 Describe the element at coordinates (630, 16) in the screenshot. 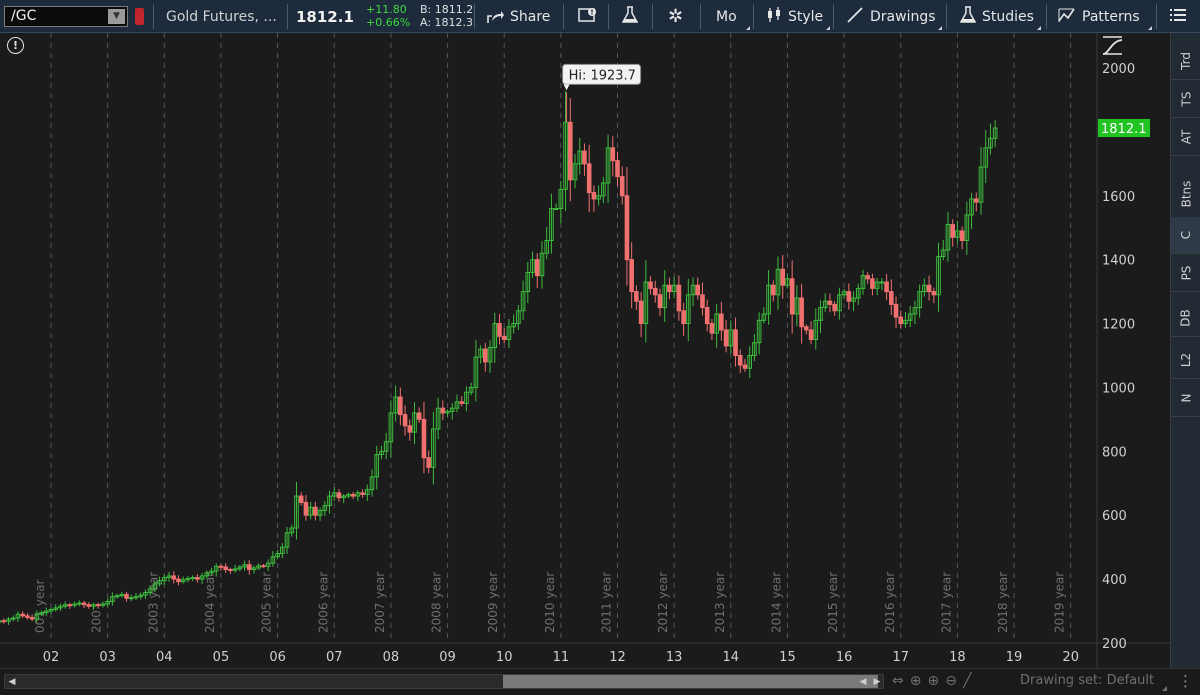

I see `studies-lab-button` at that location.